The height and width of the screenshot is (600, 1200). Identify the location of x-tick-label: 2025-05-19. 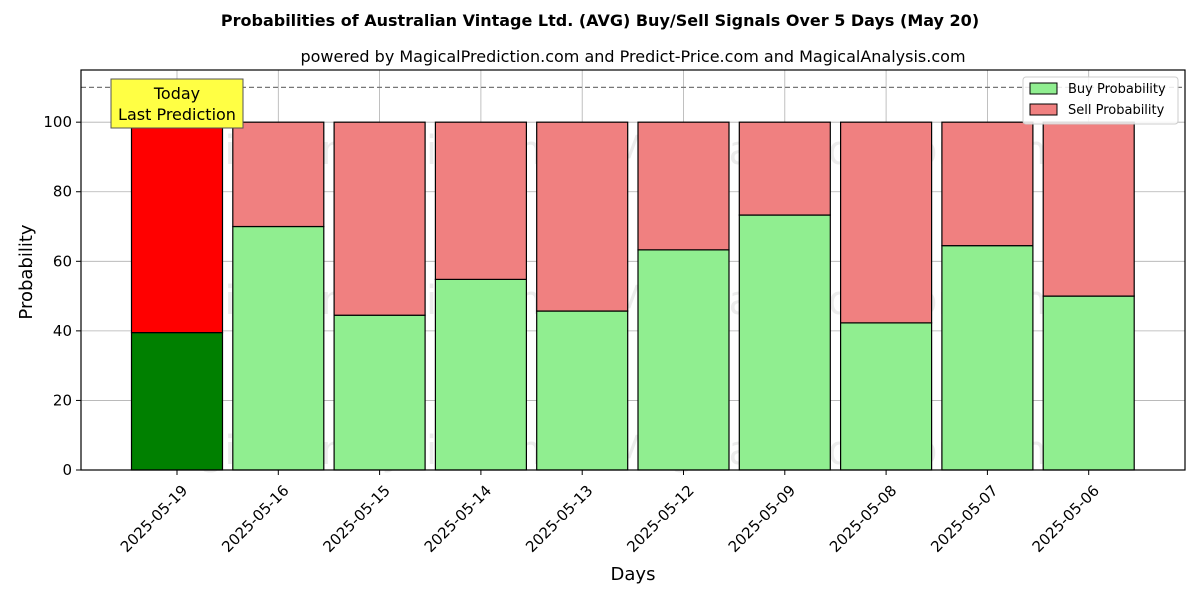
(154, 519).